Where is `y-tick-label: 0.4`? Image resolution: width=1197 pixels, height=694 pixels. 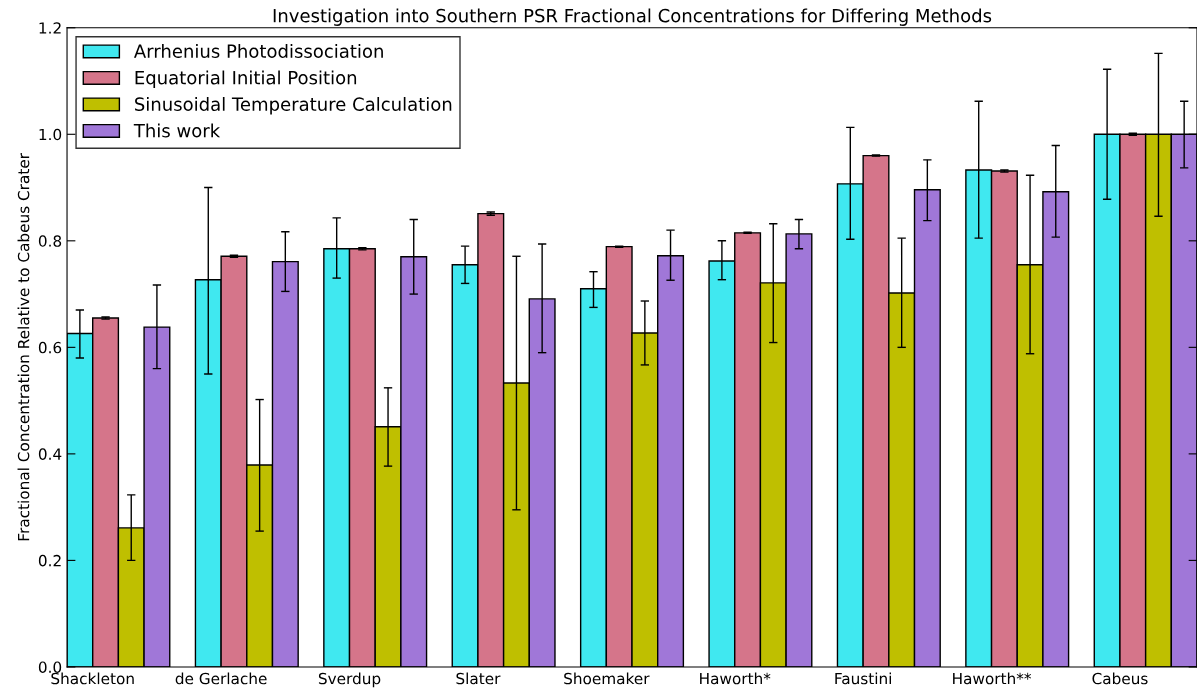 y-tick-label: 0.4 is located at coordinates (50, 454).